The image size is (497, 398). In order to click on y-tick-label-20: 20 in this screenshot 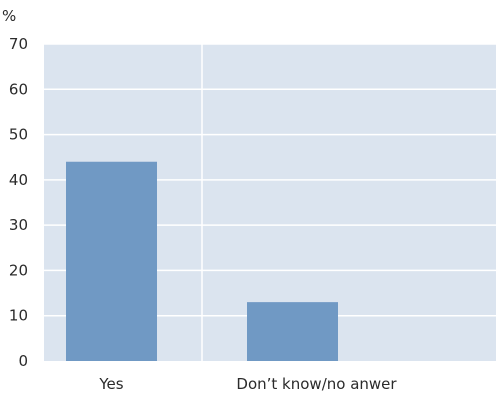, I will do `click(18, 270)`.